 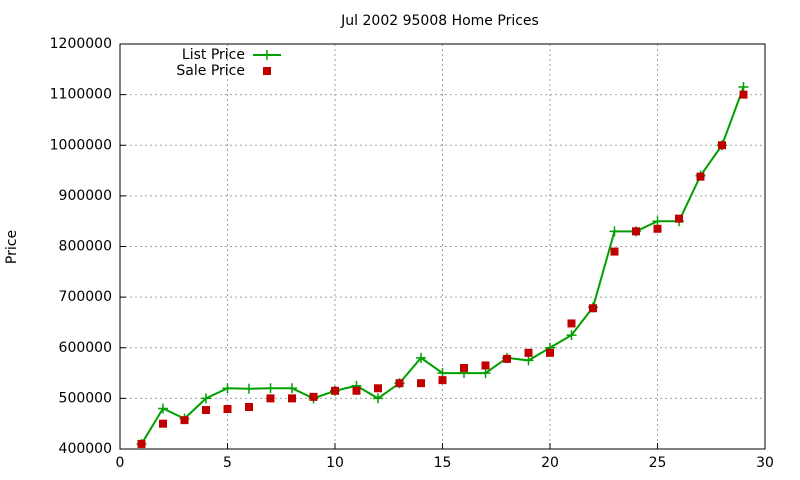 I want to click on y-tick-label: 800000, so click(x=85, y=247).